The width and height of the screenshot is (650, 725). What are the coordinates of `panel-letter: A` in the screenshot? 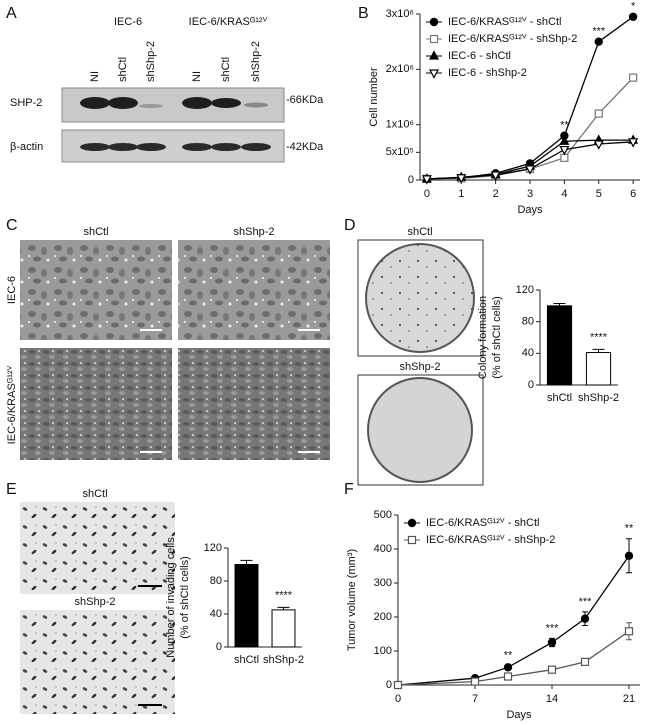 It's located at (11, 13).